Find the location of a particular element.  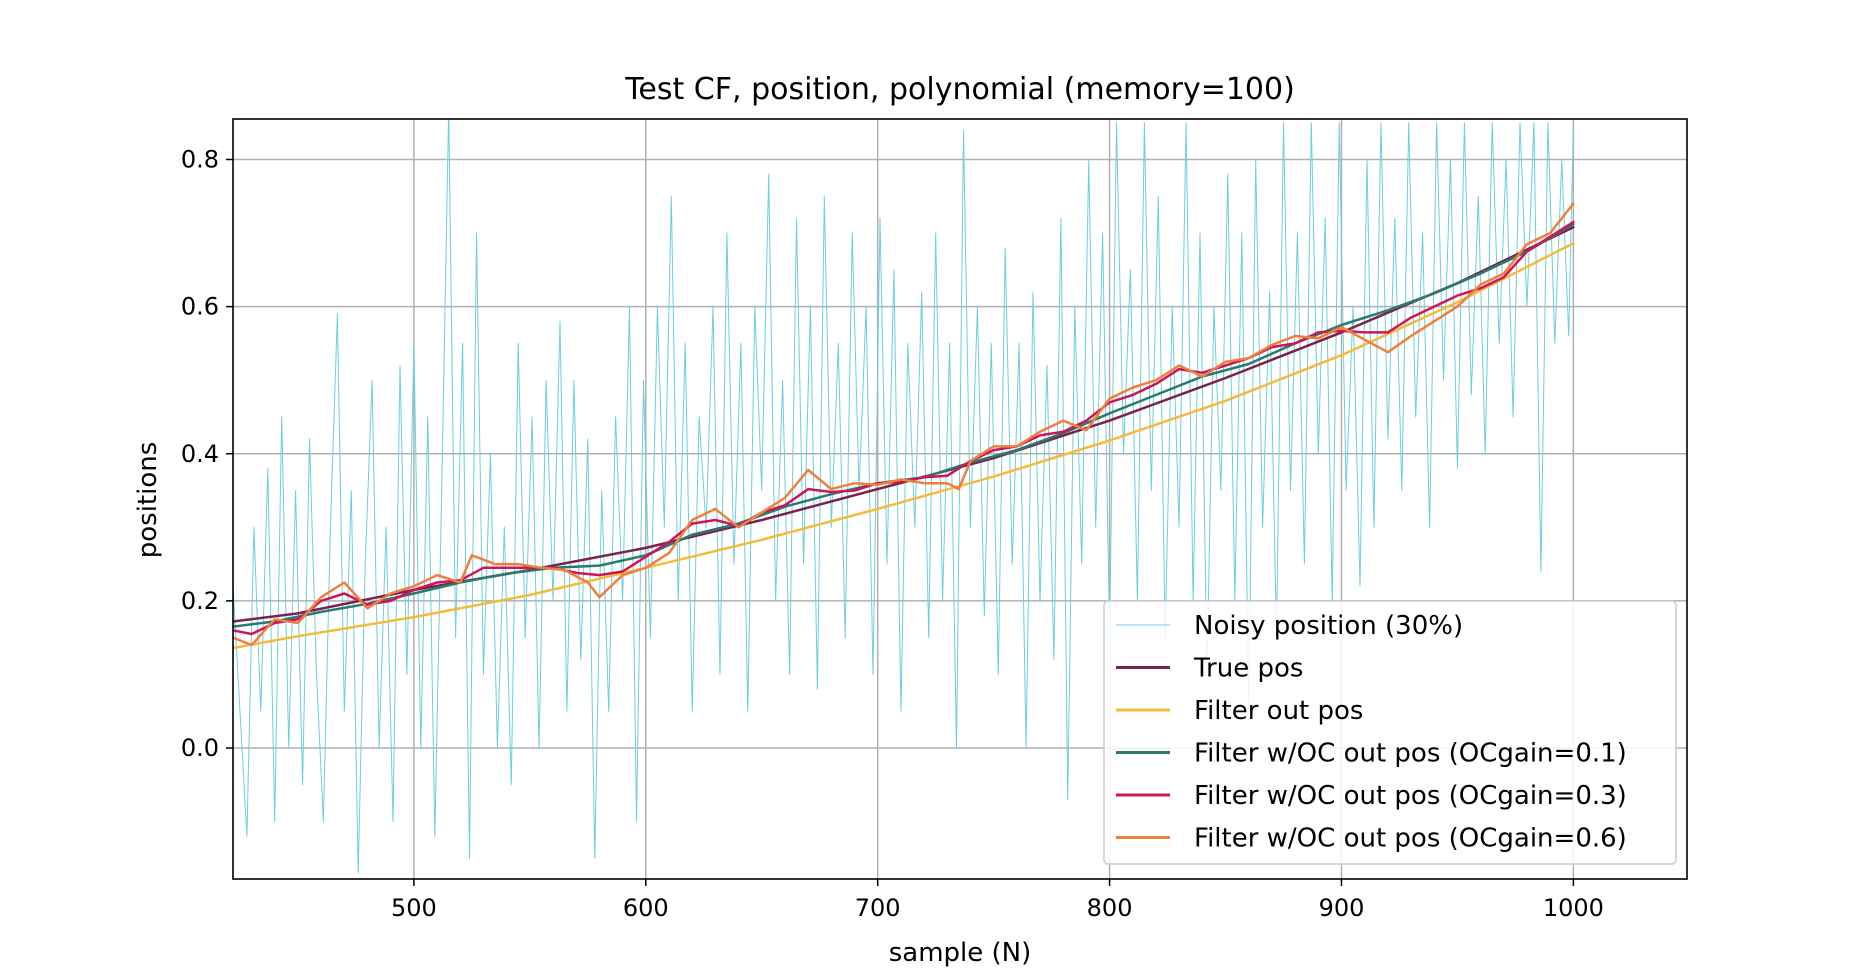

x-tick-label: 900 is located at coordinates (1342, 908).